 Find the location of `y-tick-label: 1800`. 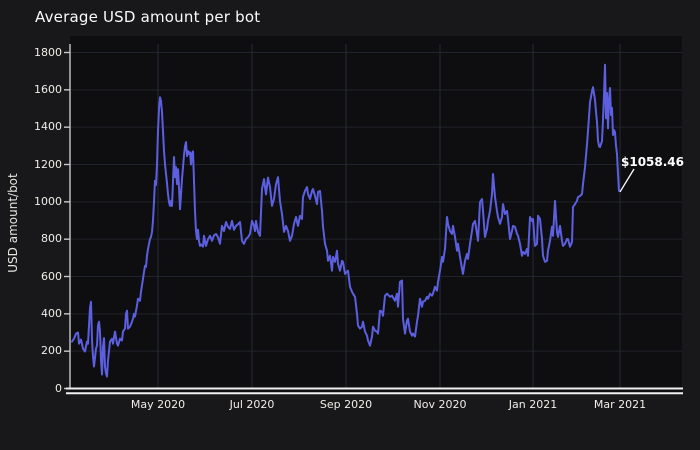

y-tick-label: 1800 is located at coordinates (48, 52).